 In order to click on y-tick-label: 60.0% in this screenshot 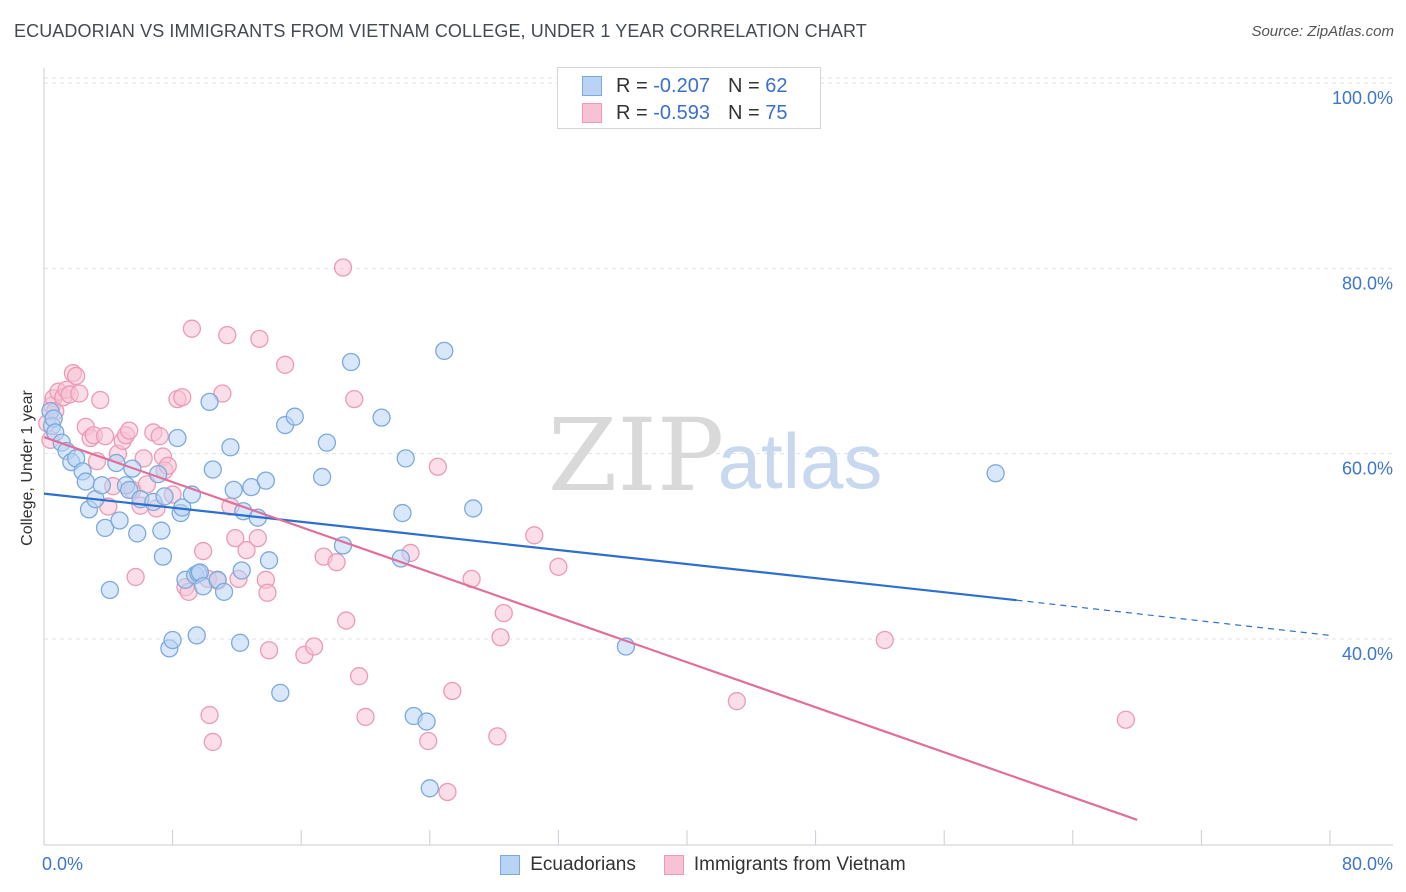, I will do `click(1367, 469)`.